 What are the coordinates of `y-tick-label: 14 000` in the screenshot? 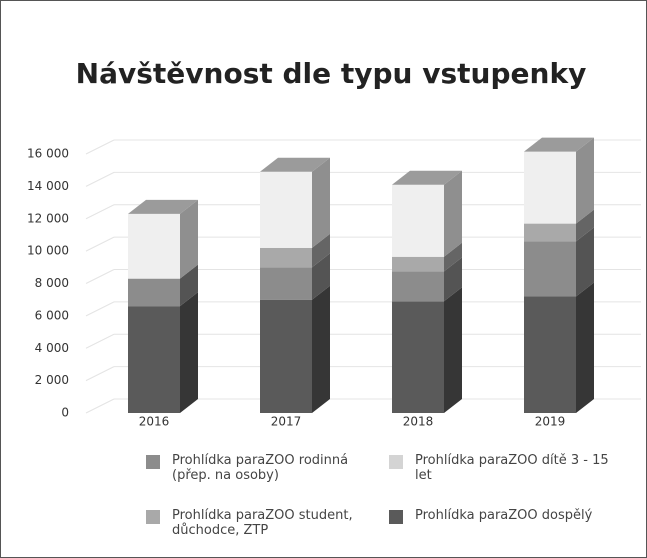 It's located at (48, 186).